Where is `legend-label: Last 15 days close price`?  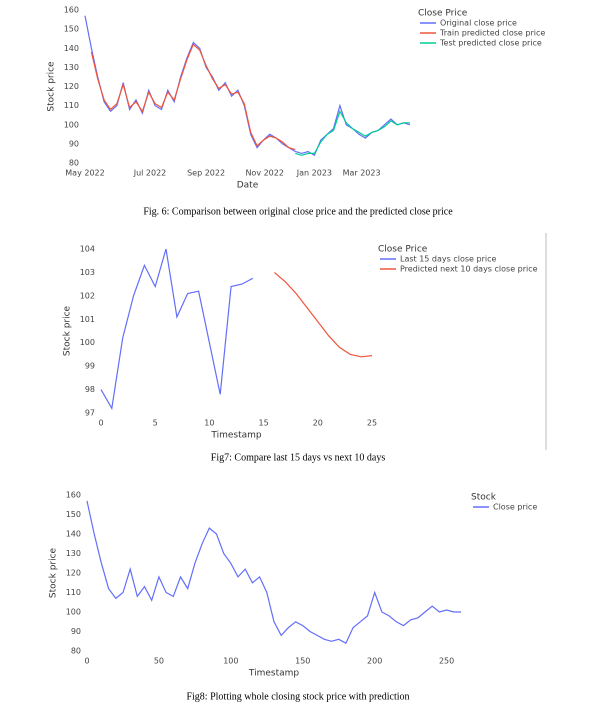 legend-label: Last 15 days close price is located at coordinates (448, 259).